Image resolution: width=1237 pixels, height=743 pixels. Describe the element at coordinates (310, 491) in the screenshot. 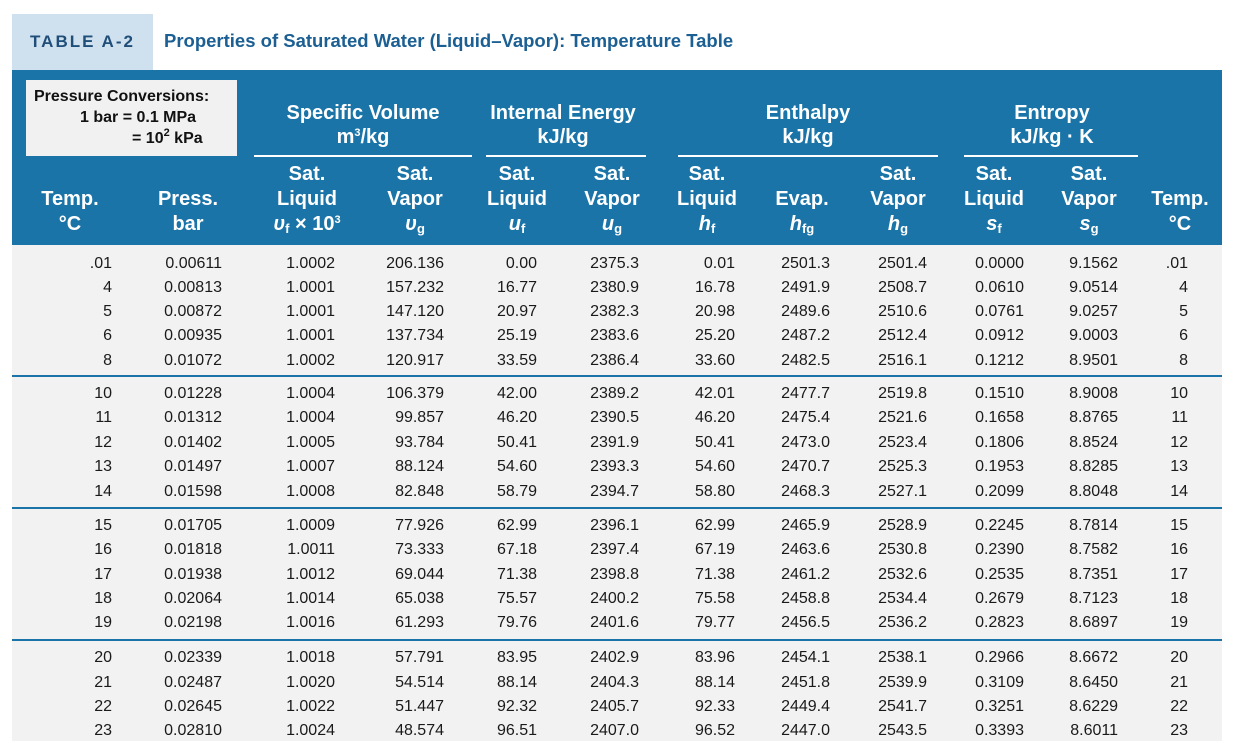

I see `cell-vf: 1.0008` at that location.